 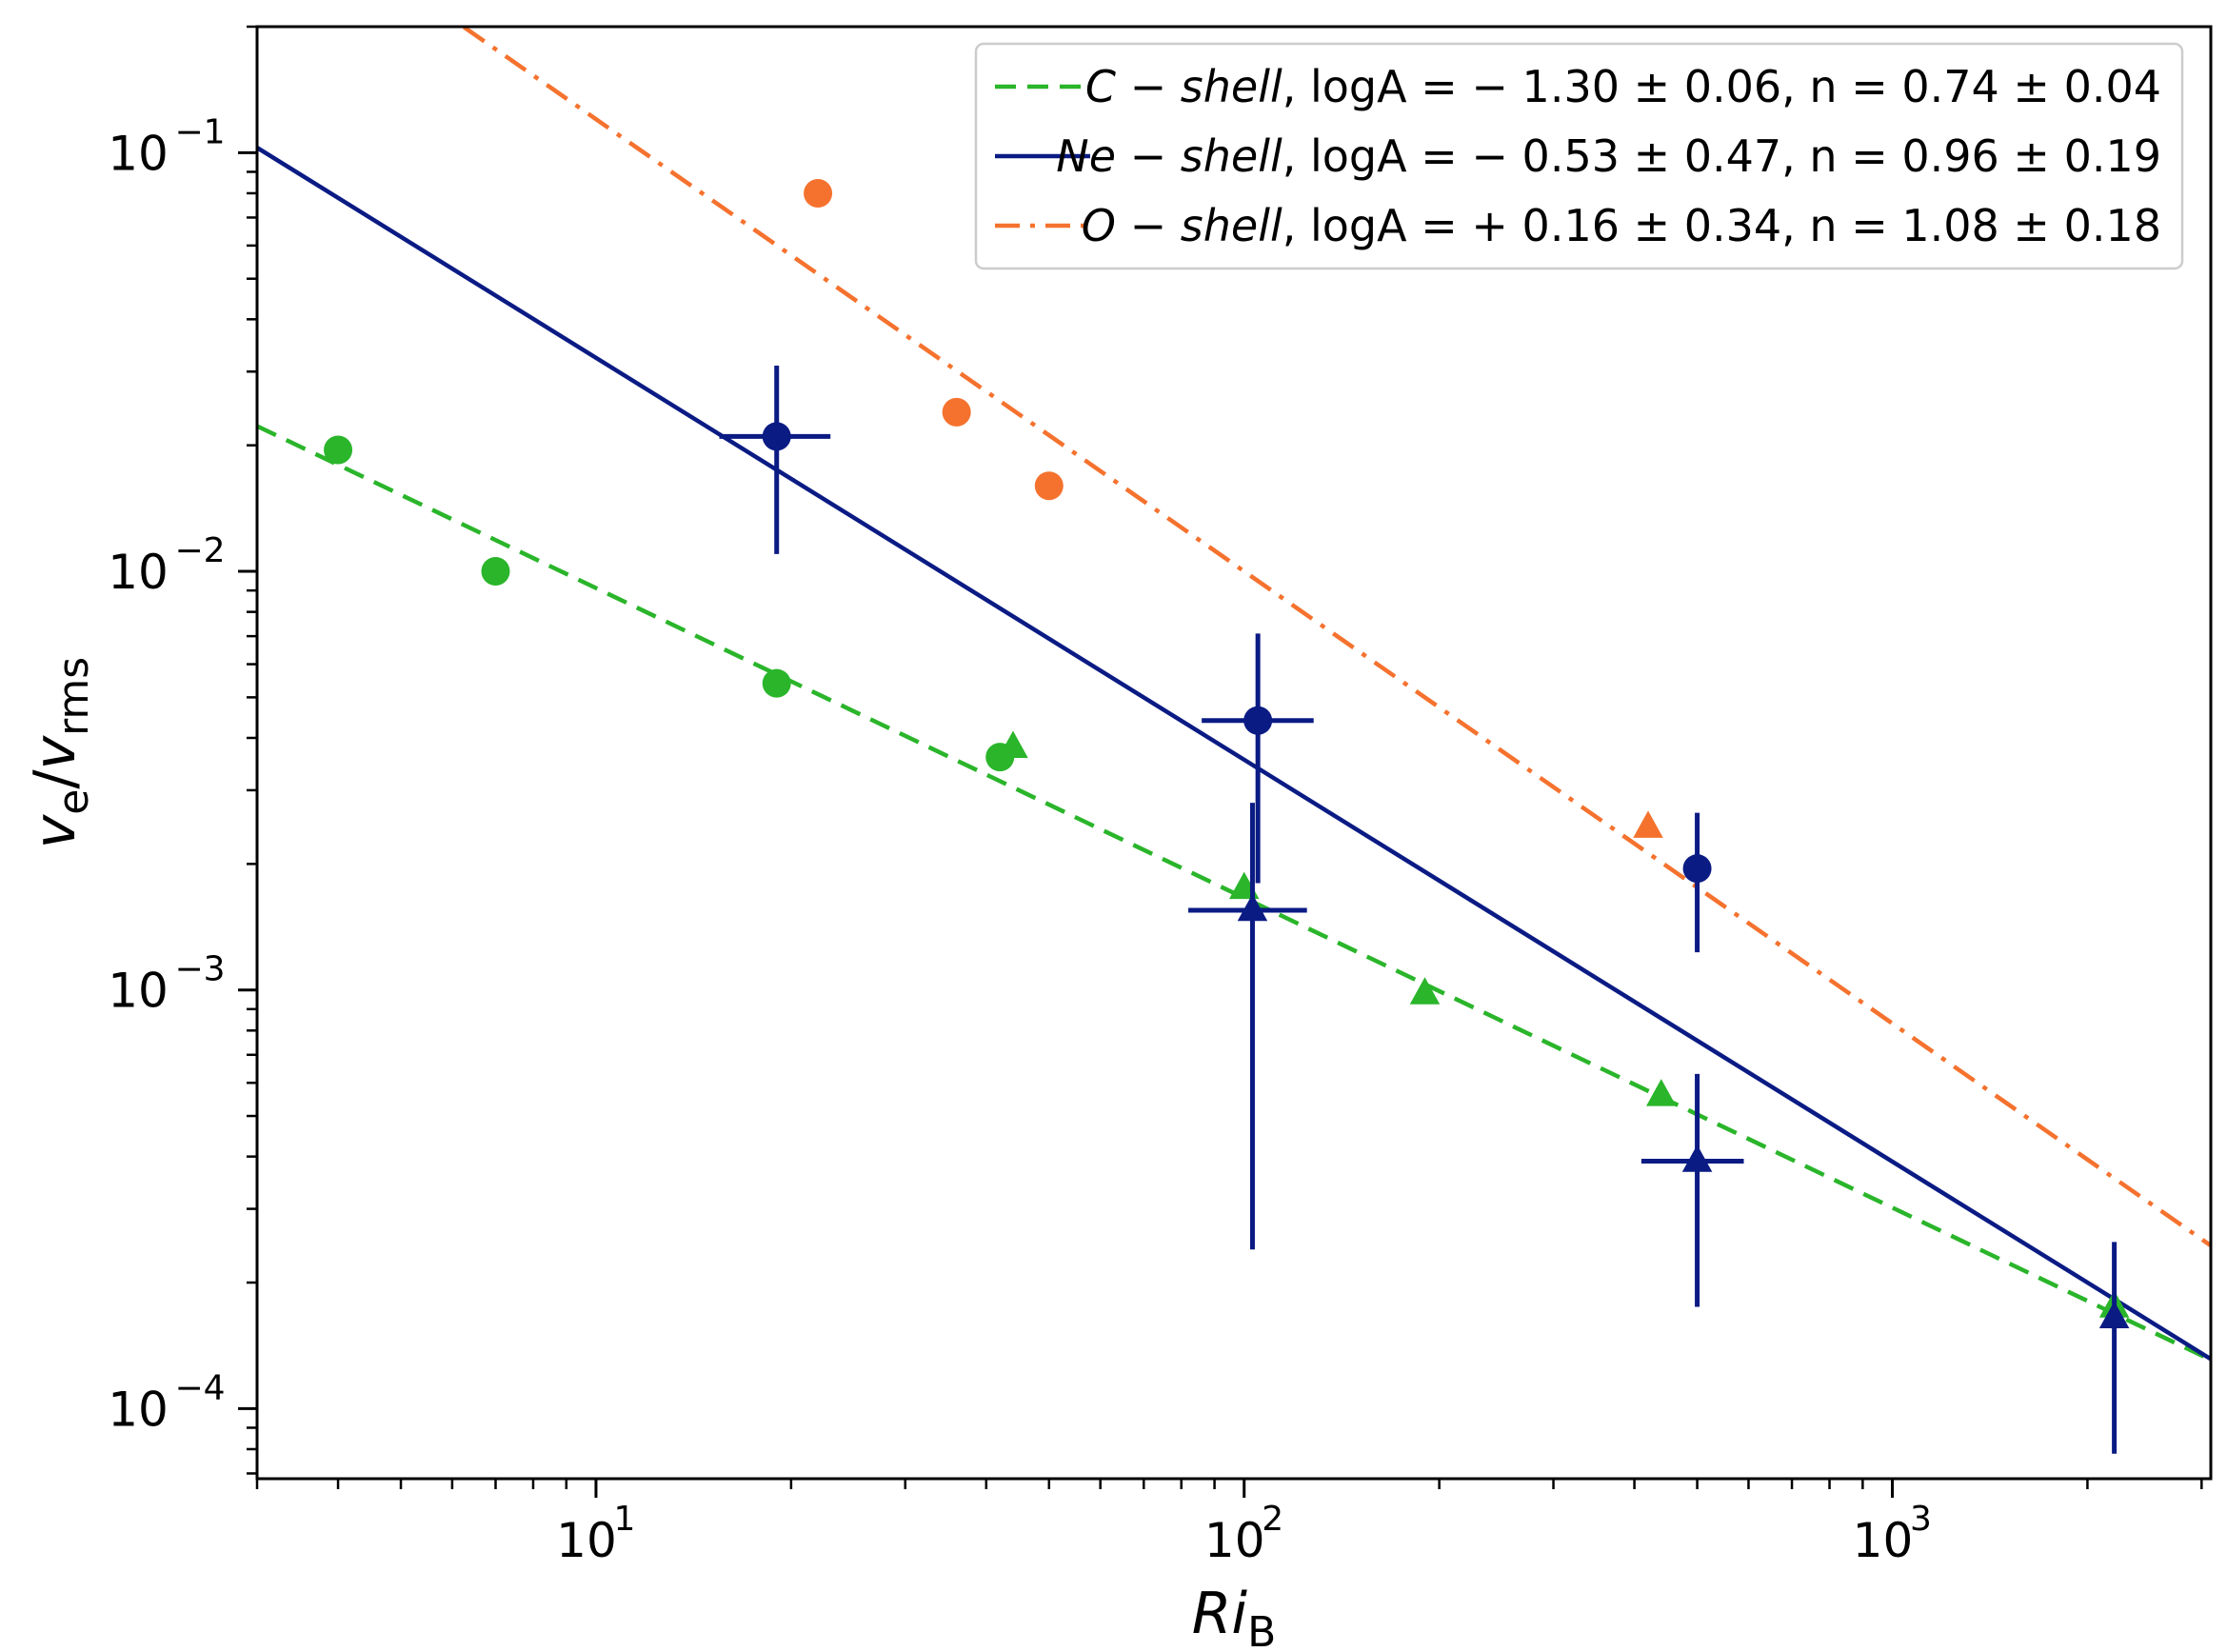 What do you see at coordinates (1722, 86) in the screenshot?
I see `legend-label-fit: , logA = − 1.30 ± 0.06, n = 0.74 ± 0.04` at bounding box center [1722, 86].